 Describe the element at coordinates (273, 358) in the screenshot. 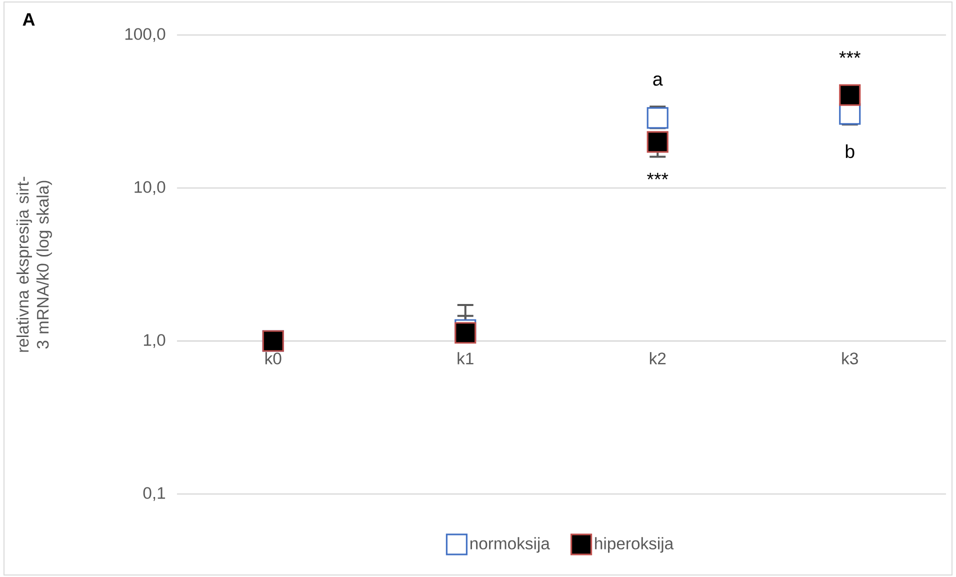

I see `x-tick-label: k0` at that location.